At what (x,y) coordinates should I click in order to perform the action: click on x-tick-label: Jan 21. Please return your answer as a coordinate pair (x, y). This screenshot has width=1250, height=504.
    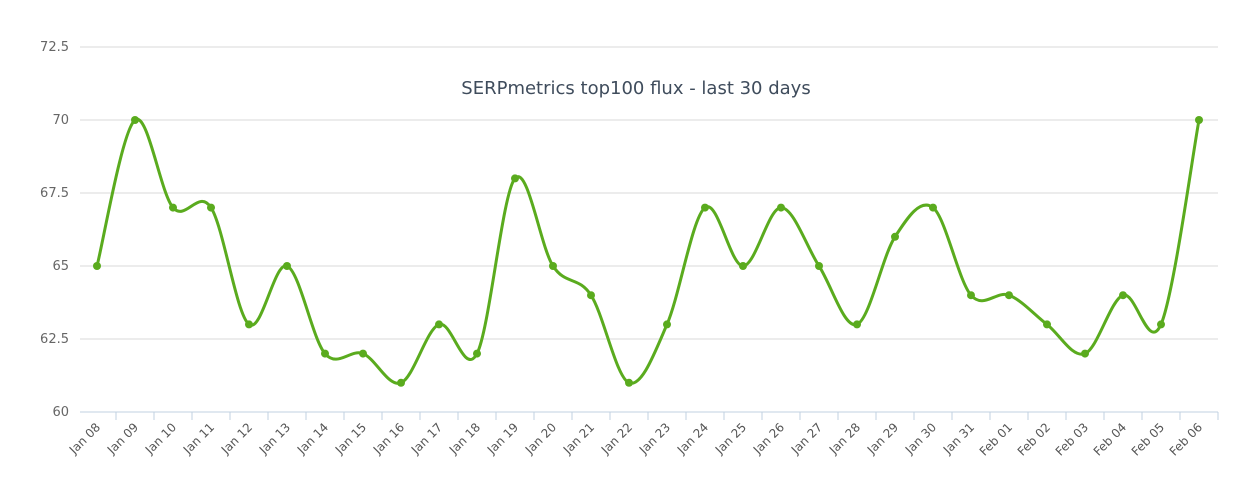
    Looking at the image, I should click on (578, 438).